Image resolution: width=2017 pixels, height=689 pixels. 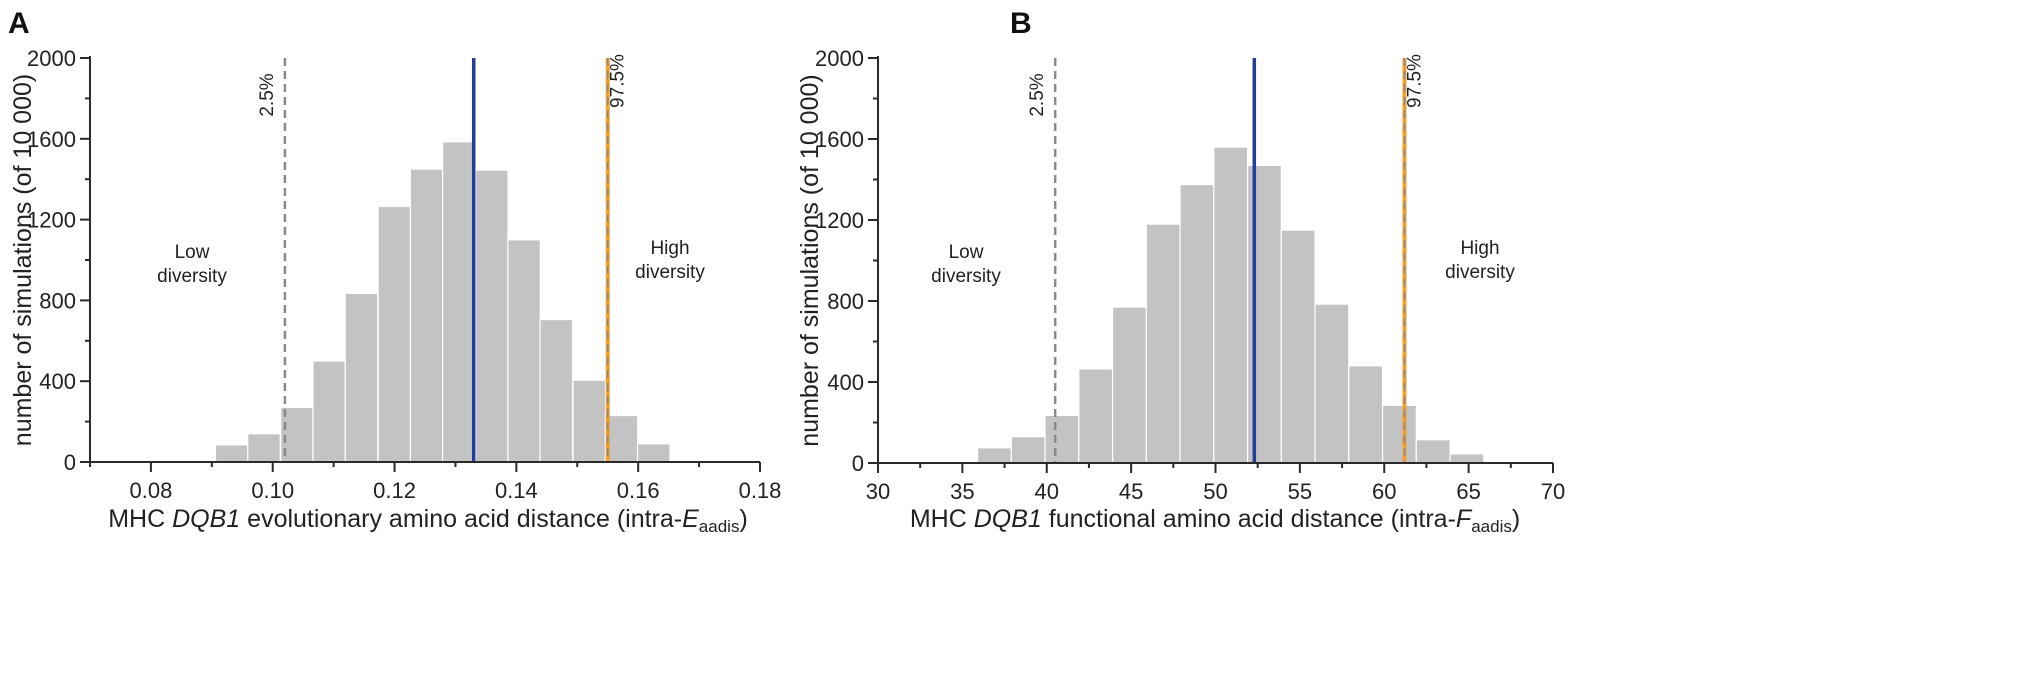 I want to click on x-tick-label: 65, so click(x=1468, y=491).